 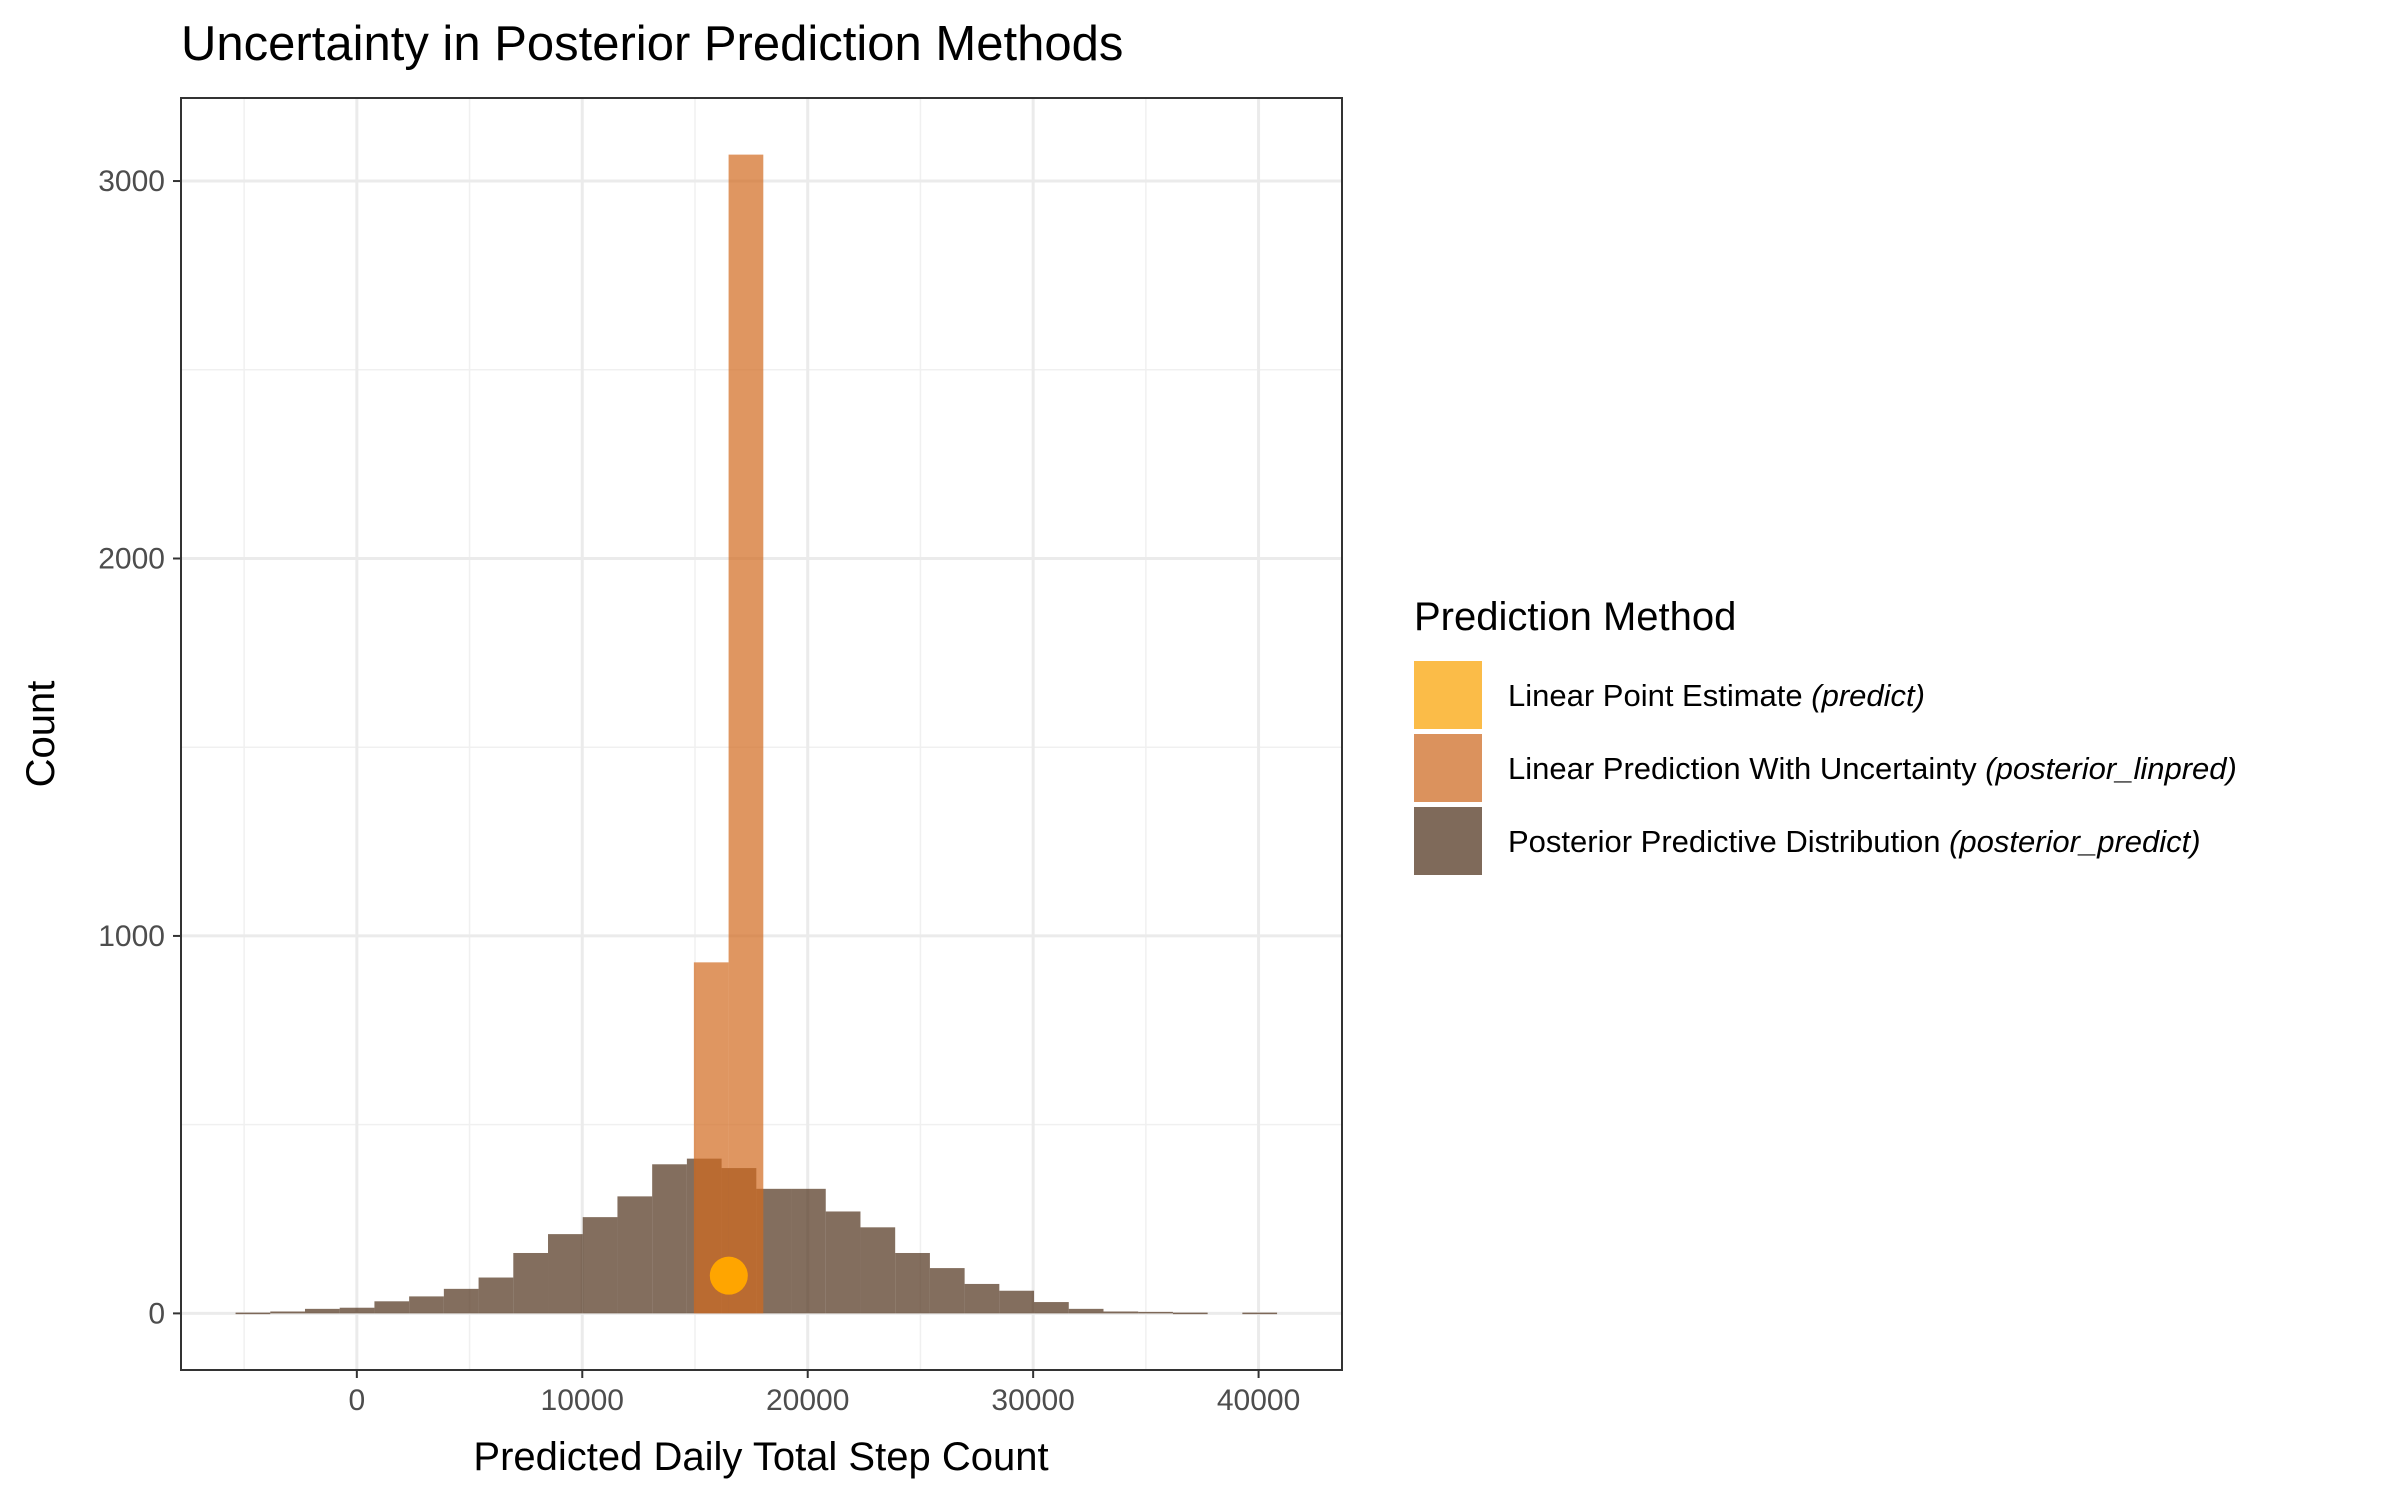 I want to click on x-tick-label: 40000, so click(x=1258, y=1400).